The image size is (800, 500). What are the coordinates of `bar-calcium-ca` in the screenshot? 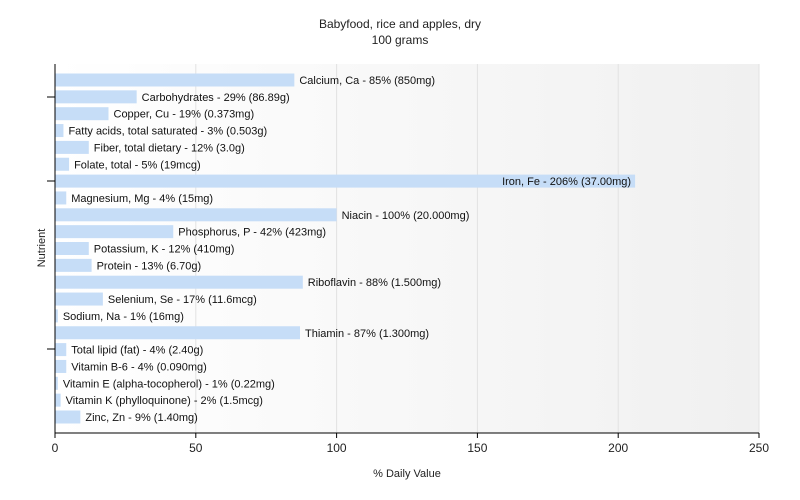 It's located at (175, 80).